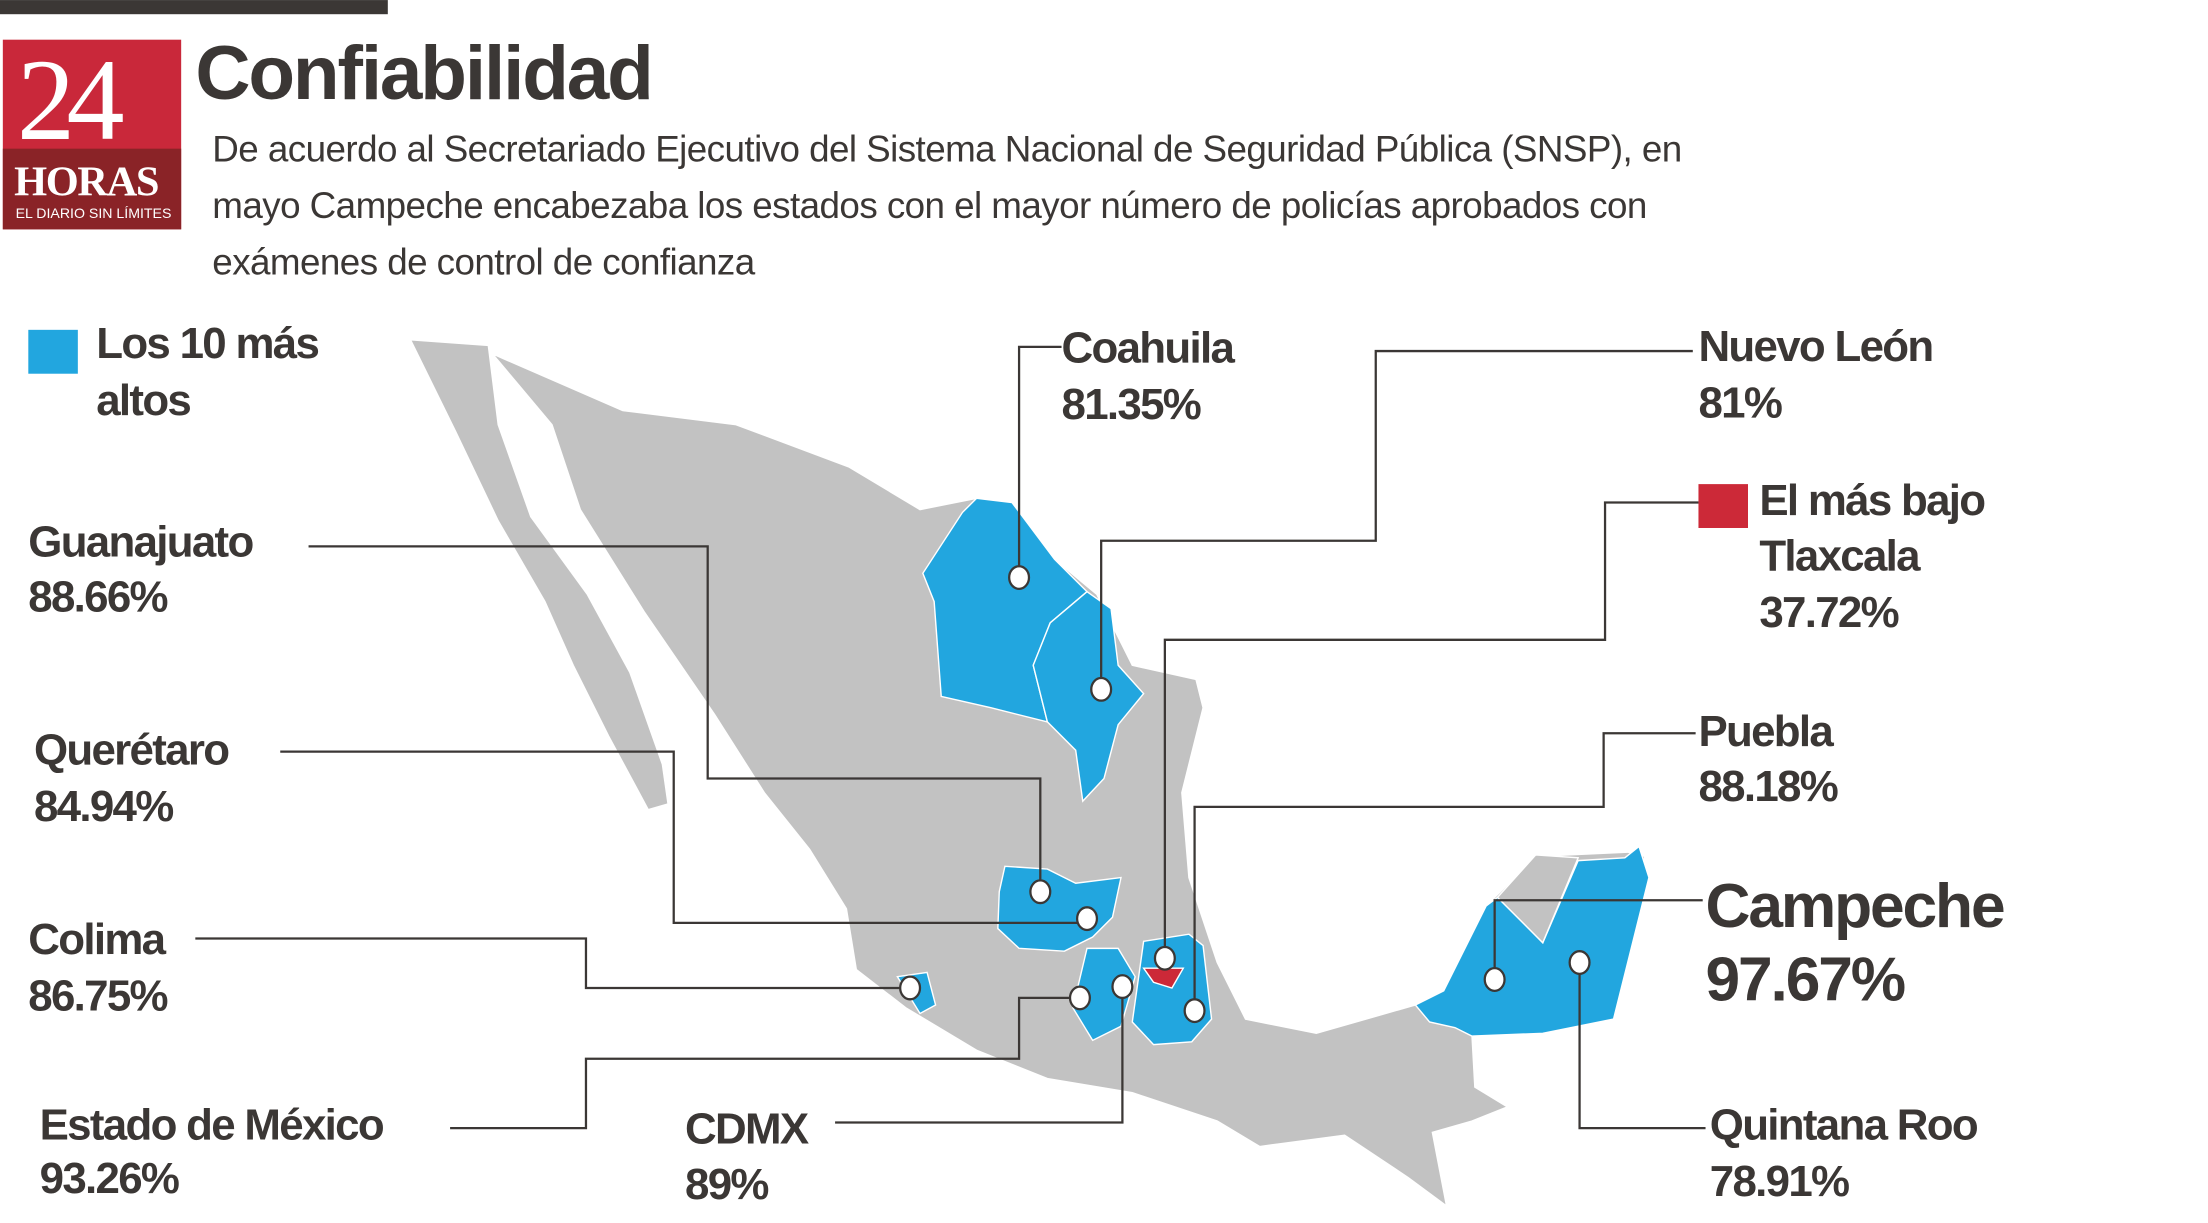  I want to click on top-bar, so click(194, 7).